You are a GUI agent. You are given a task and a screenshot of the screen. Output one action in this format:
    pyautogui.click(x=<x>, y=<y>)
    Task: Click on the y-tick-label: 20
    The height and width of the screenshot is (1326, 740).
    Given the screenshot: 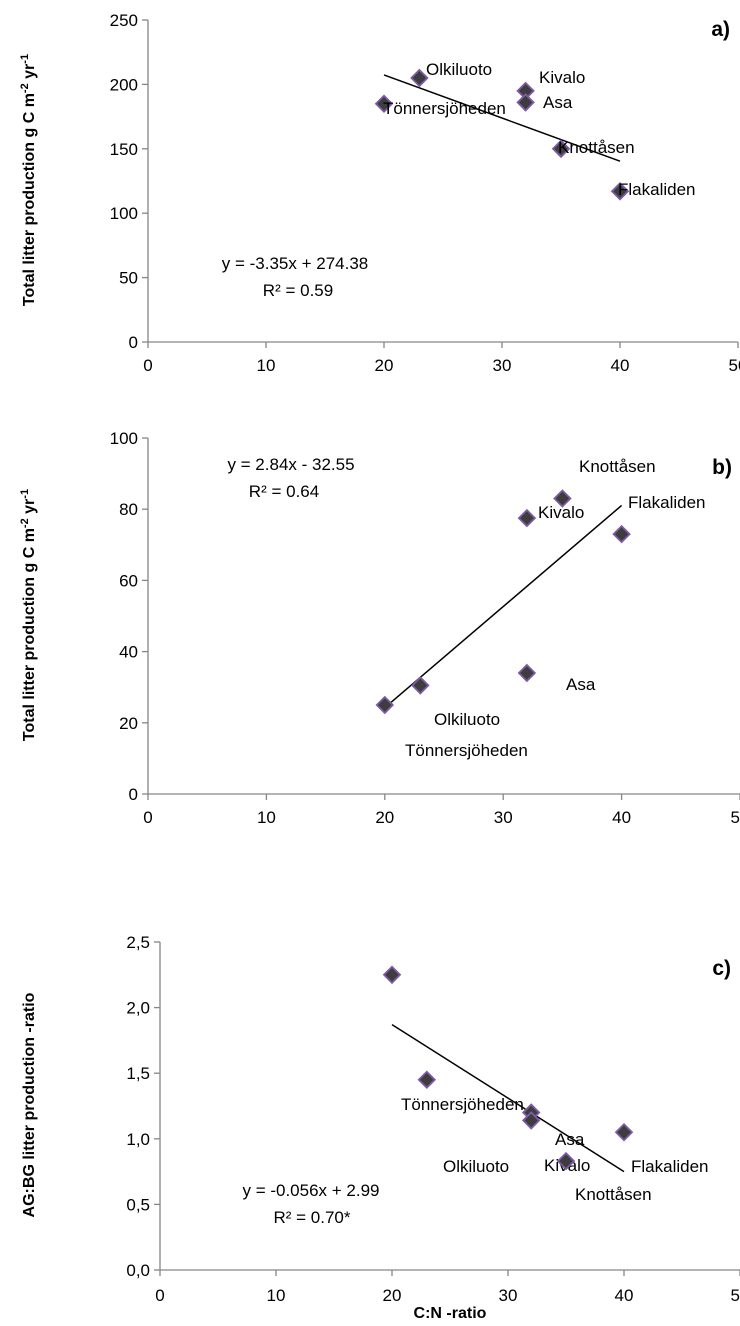 What is the action you would take?
    pyautogui.click(x=128, y=723)
    